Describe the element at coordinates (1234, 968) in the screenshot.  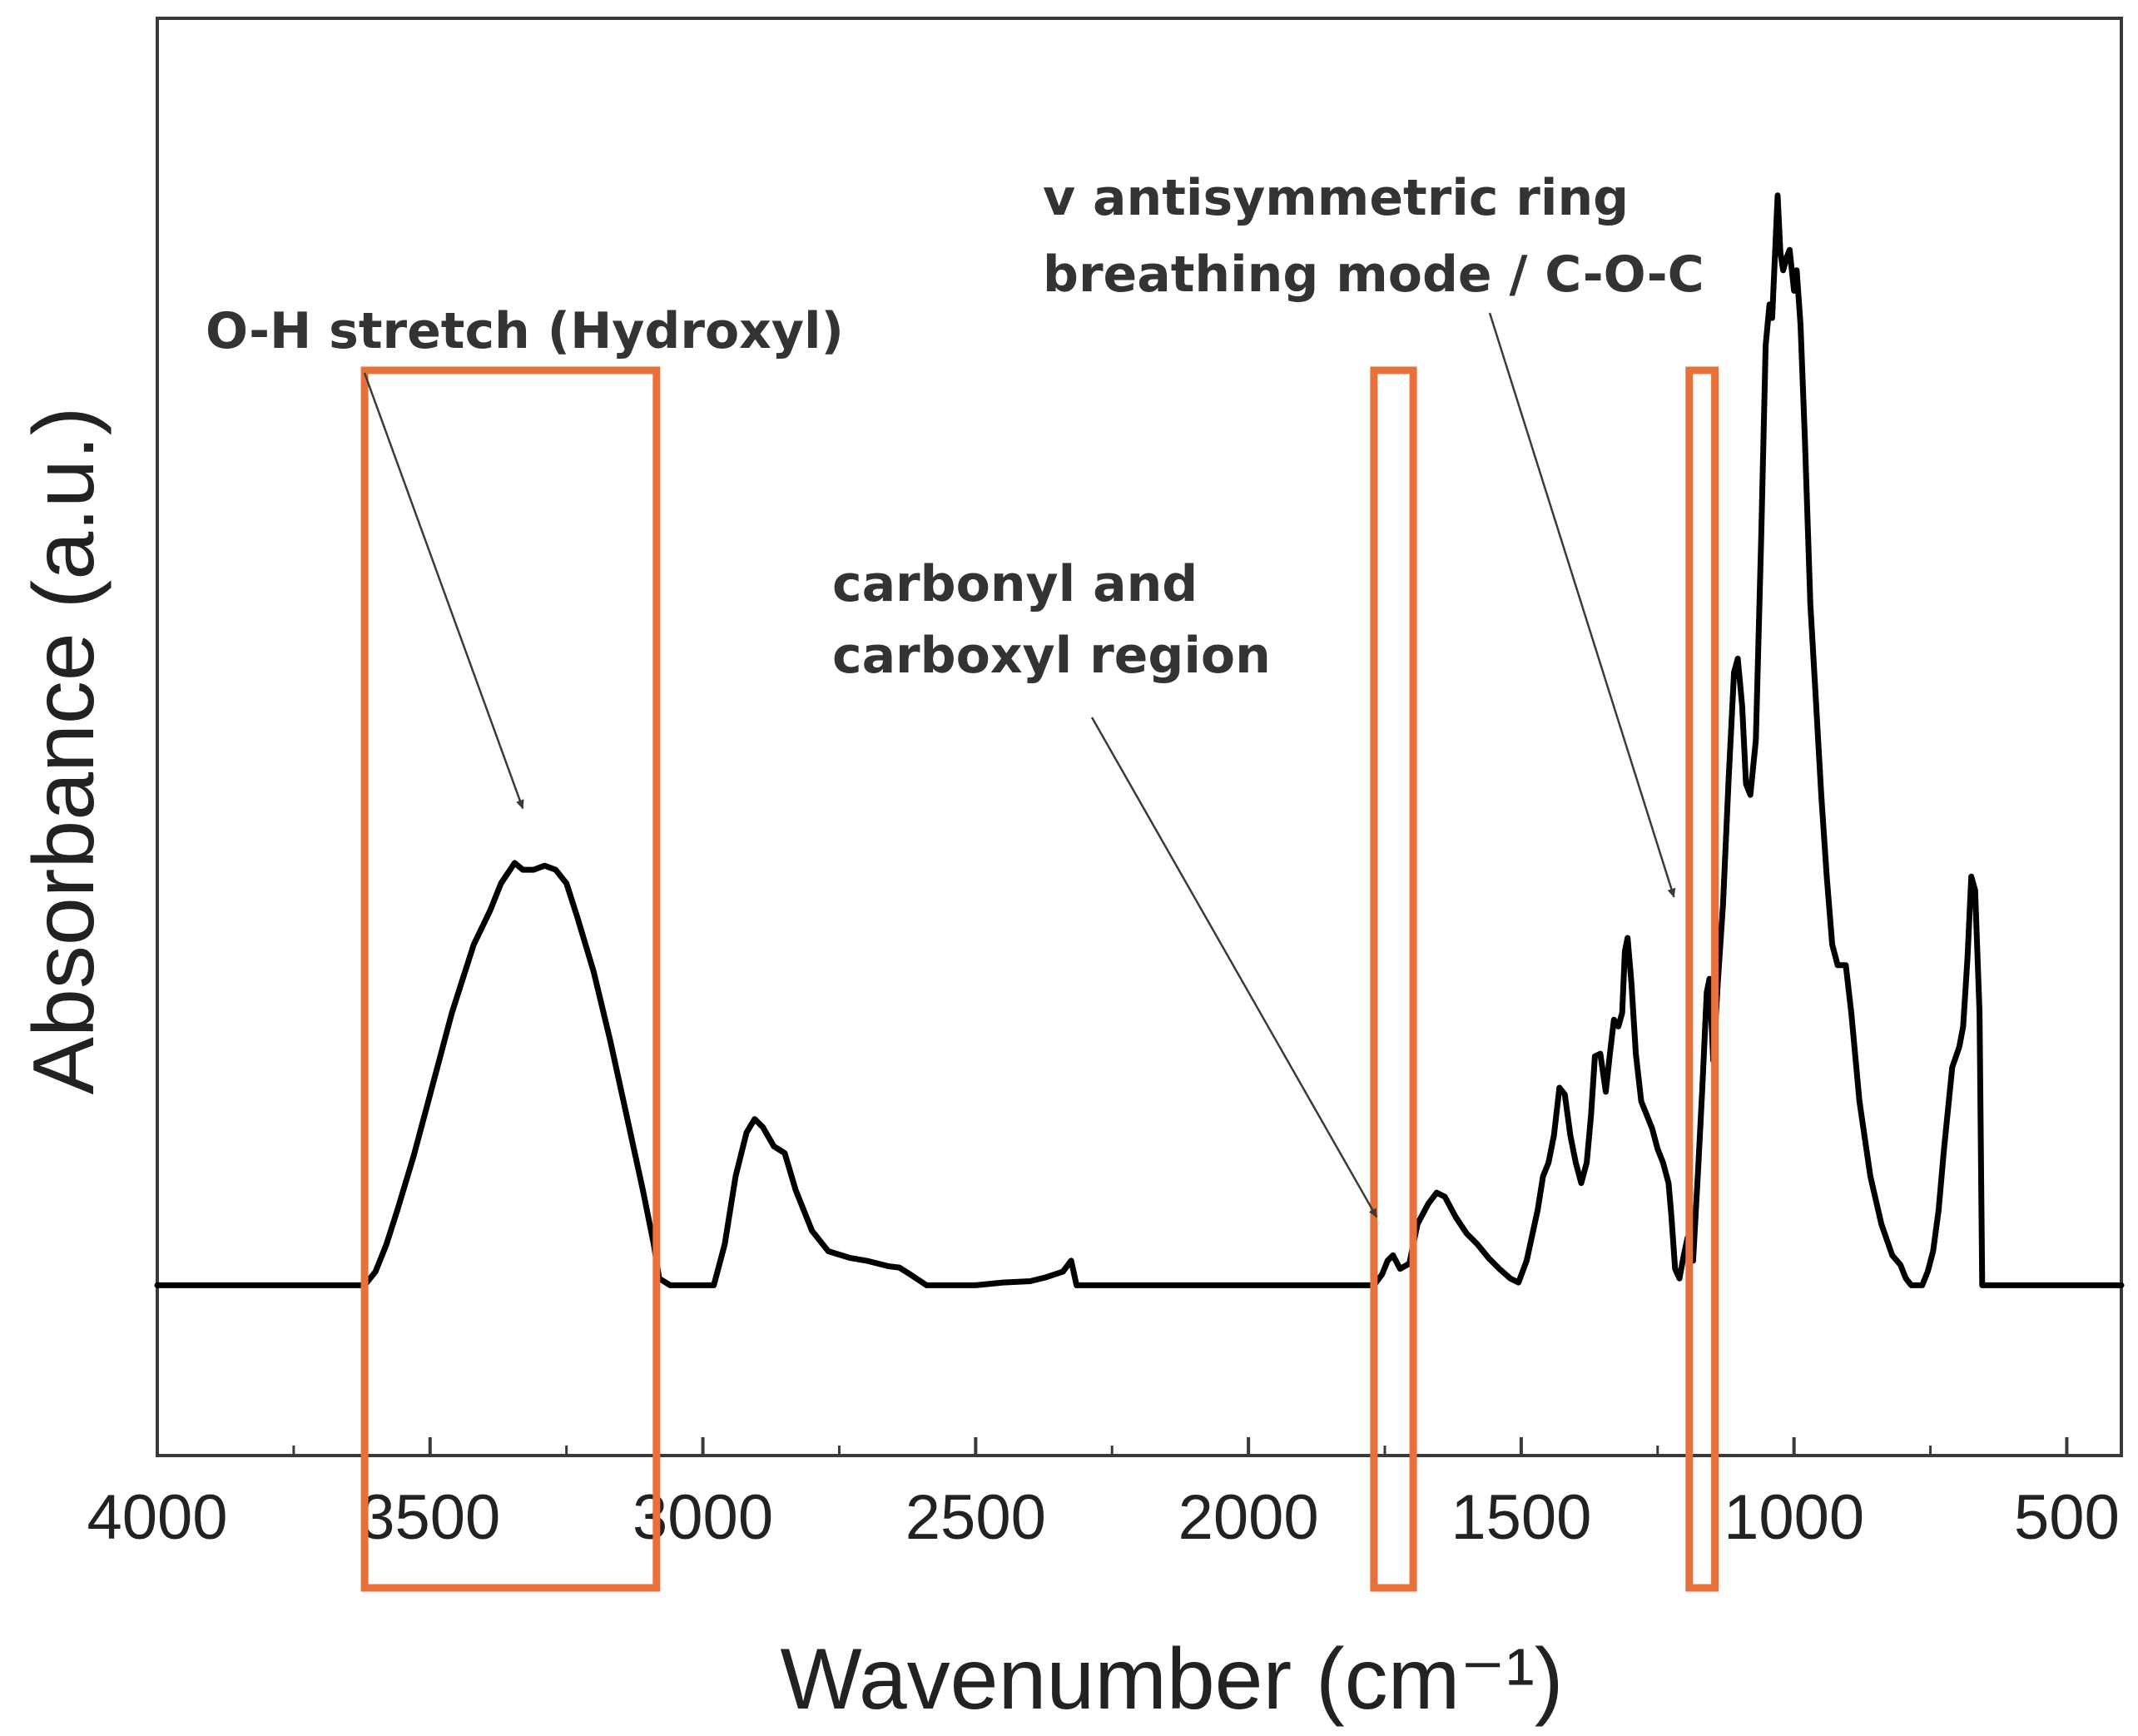
I see `annotation-arrow-carbonyl` at that location.